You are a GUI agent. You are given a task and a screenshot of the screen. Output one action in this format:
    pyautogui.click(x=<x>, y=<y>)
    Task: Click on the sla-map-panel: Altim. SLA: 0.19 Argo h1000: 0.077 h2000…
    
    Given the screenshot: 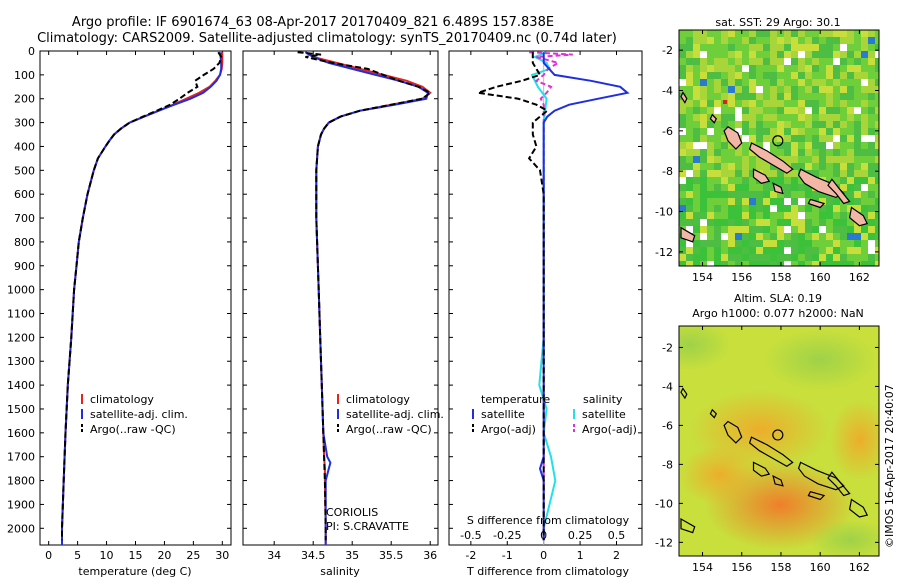 What is the action you would take?
    pyautogui.click(x=767, y=433)
    